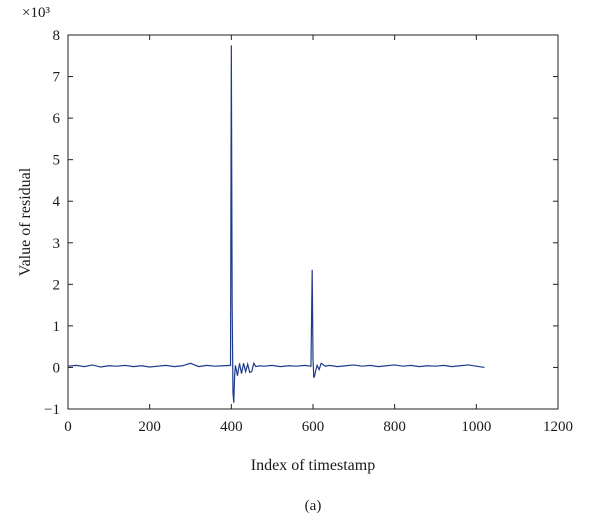  Describe the element at coordinates (313, 427) in the screenshot. I see `x-tick-label: 600` at that location.